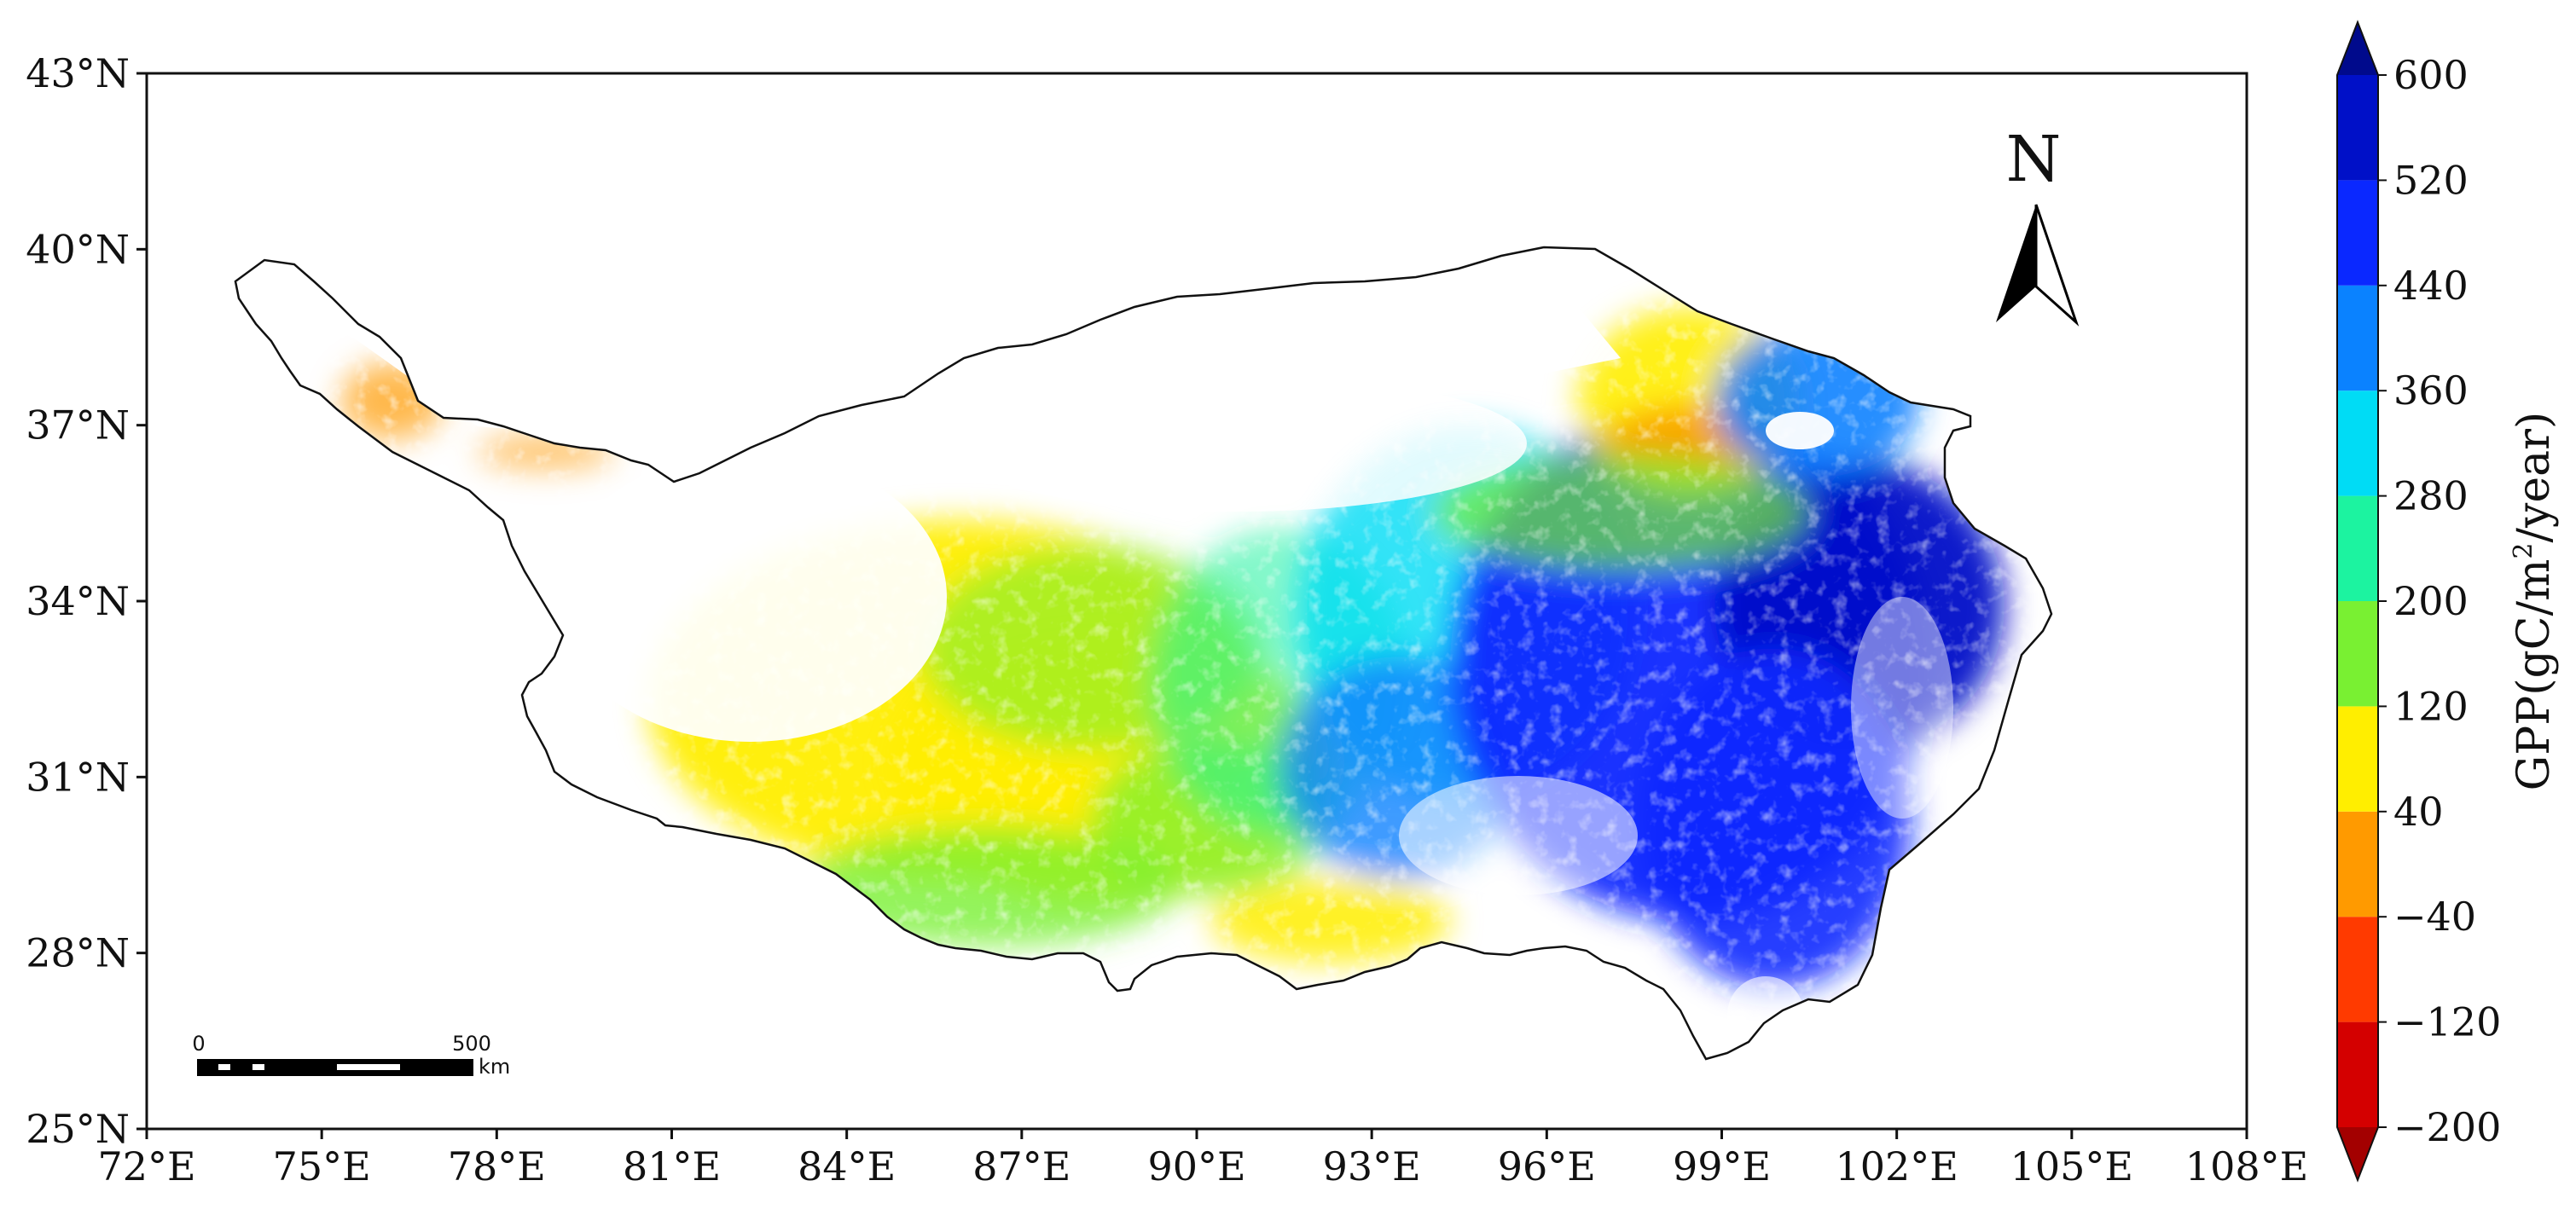 This screenshot has height=1221, width=2576. I want to click on lon-tick-label: 87°E, so click(1021, 1166).